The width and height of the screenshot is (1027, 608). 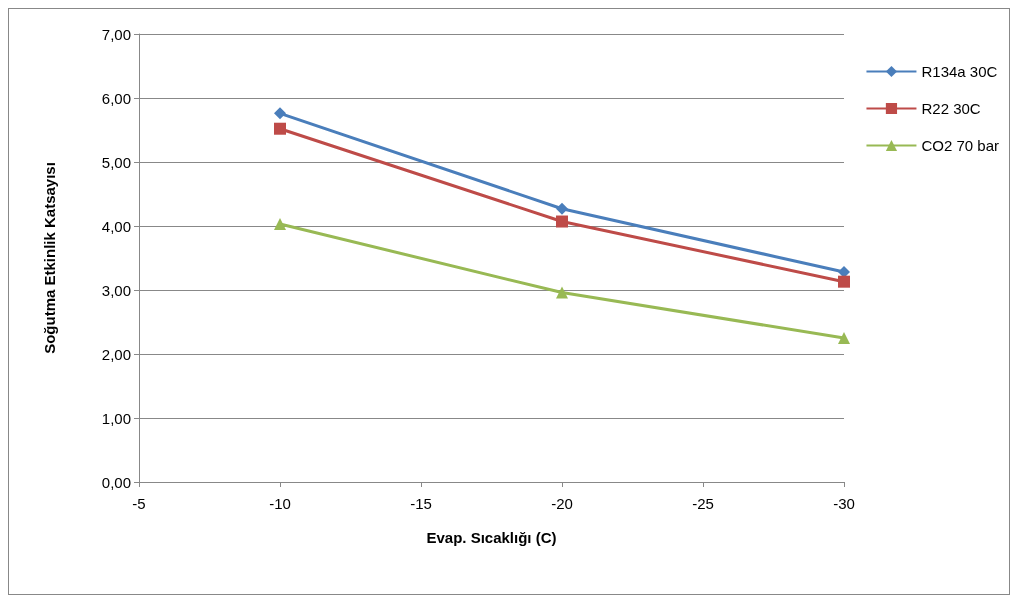 I want to click on y-tick-label: 5,00, so click(x=116, y=162).